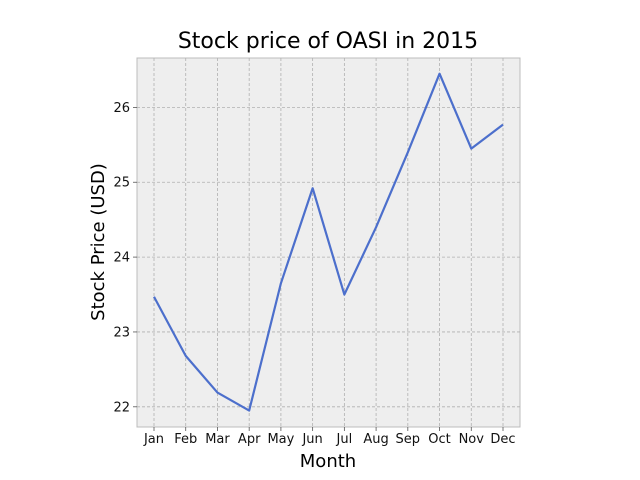 The height and width of the screenshot is (480, 640). Describe the element at coordinates (408, 439) in the screenshot. I see `x-tick-label: Sep` at that location.